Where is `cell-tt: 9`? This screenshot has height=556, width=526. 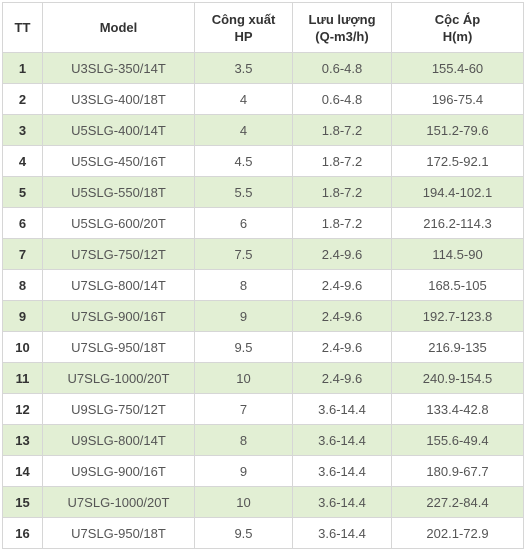 cell-tt: 9 is located at coordinates (22, 316).